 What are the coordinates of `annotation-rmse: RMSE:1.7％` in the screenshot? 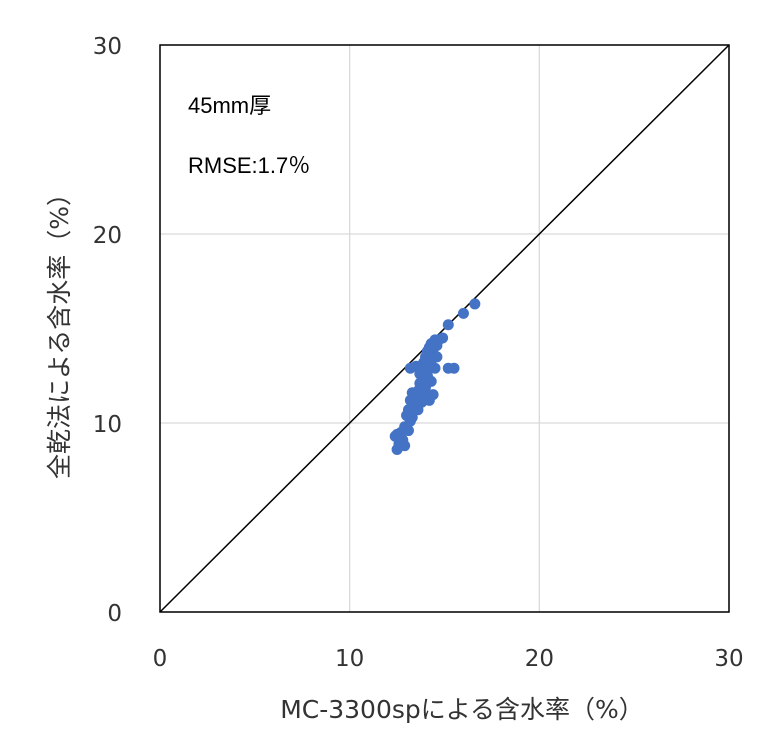 It's located at (249, 165).